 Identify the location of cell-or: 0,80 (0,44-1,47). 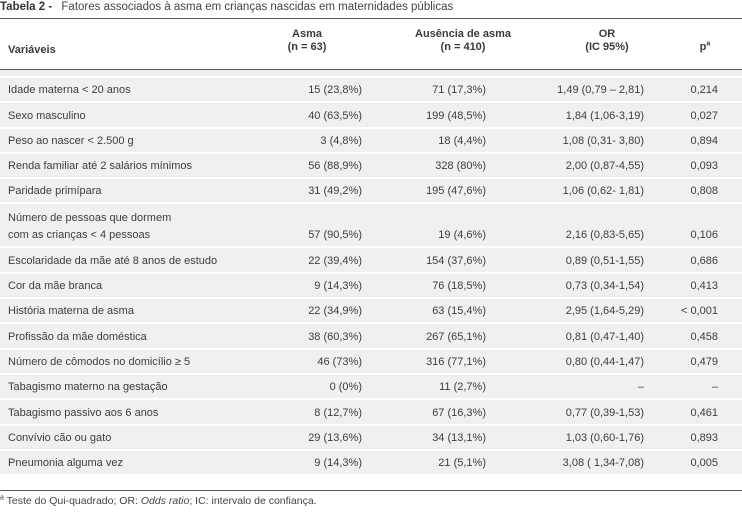
(604, 361).